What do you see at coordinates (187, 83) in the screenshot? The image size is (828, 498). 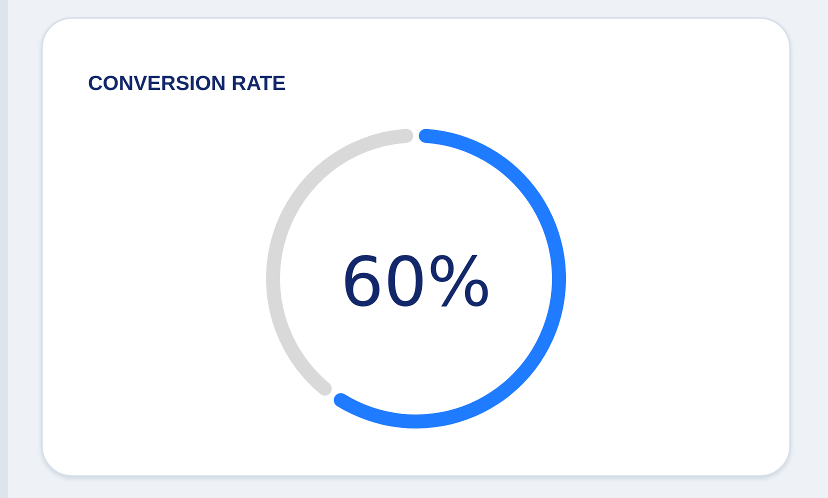 I see `chart-title: CONVERSION RATE` at bounding box center [187, 83].